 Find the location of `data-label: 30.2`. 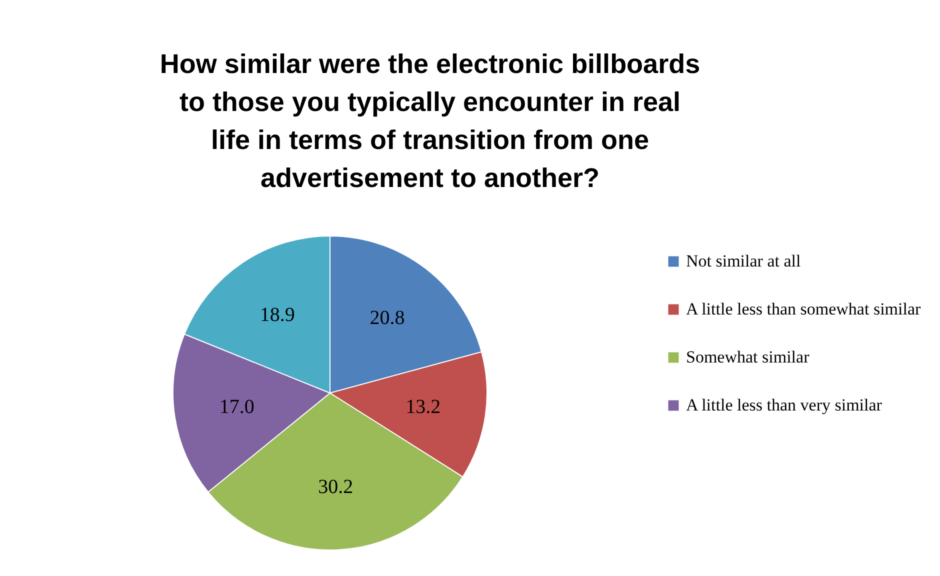

data-label: 30.2 is located at coordinates (336, 487).